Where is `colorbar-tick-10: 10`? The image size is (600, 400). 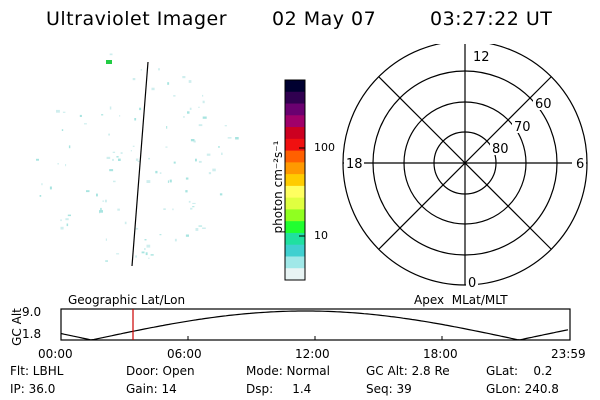 colorbar-tick-10: 10 is located at coordinates (321, 235).